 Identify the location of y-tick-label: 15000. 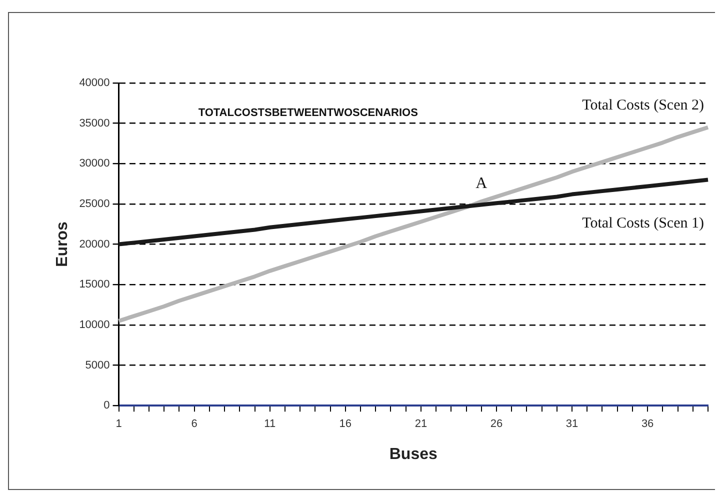
(94, 284).